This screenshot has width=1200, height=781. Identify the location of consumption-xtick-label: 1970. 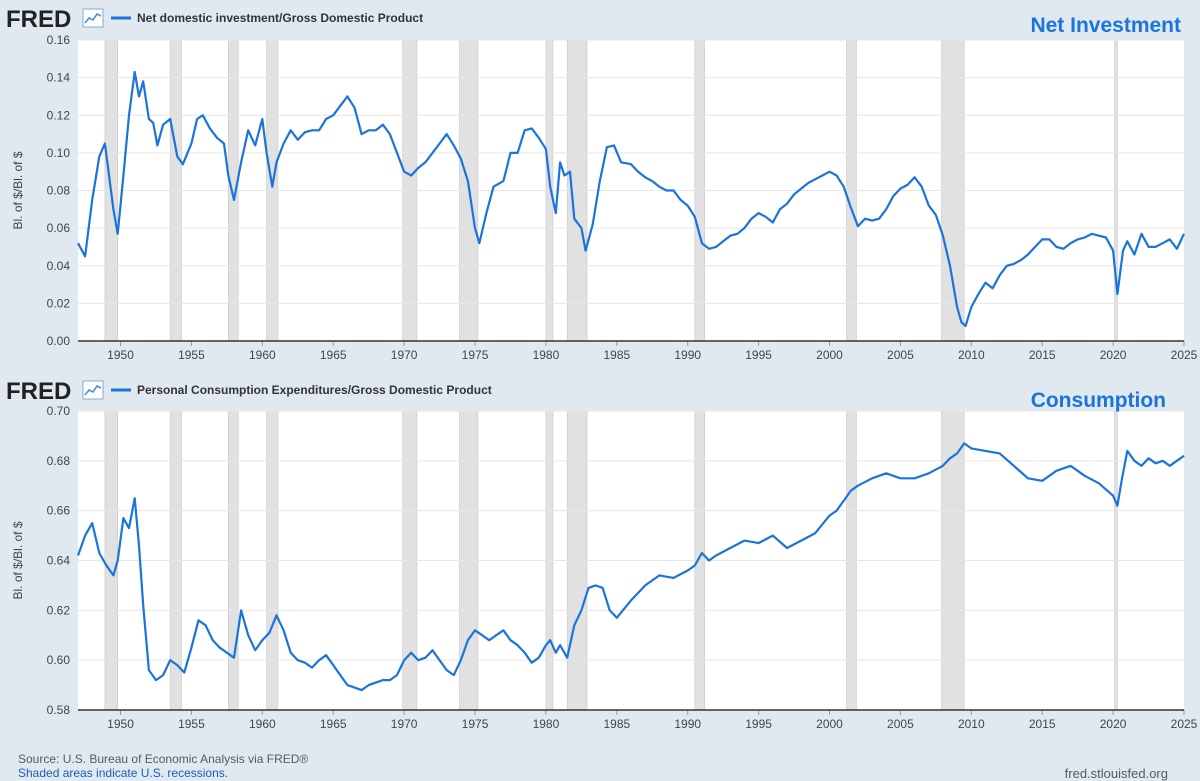
(404, 724).